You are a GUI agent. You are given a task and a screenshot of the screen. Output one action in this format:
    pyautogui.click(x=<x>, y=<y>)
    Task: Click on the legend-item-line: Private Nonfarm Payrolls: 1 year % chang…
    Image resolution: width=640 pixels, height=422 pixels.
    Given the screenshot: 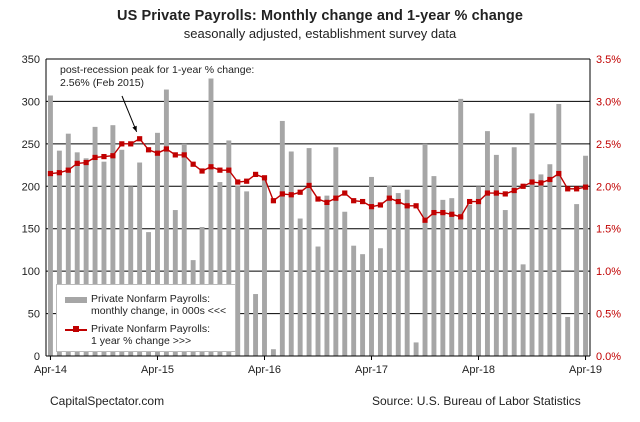 What is the action you would take?
    pyautogui.click(x=150, y=337)
    